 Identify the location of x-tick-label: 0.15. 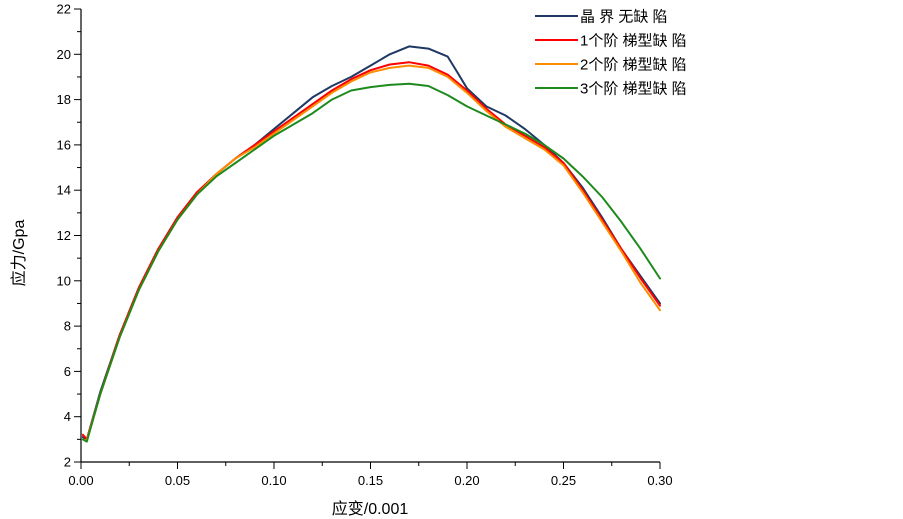
(370, 480).